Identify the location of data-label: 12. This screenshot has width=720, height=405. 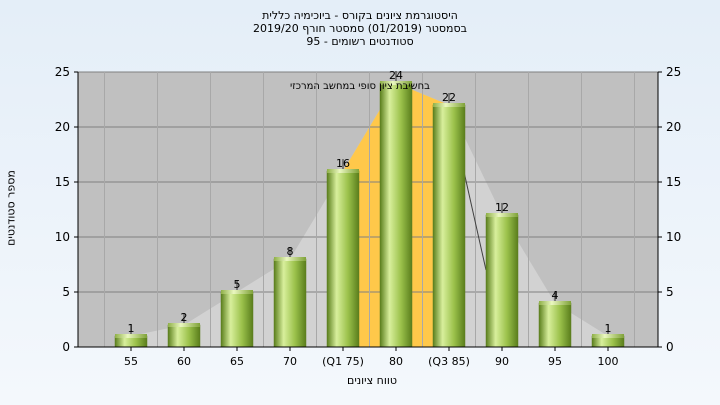
(502, 207).